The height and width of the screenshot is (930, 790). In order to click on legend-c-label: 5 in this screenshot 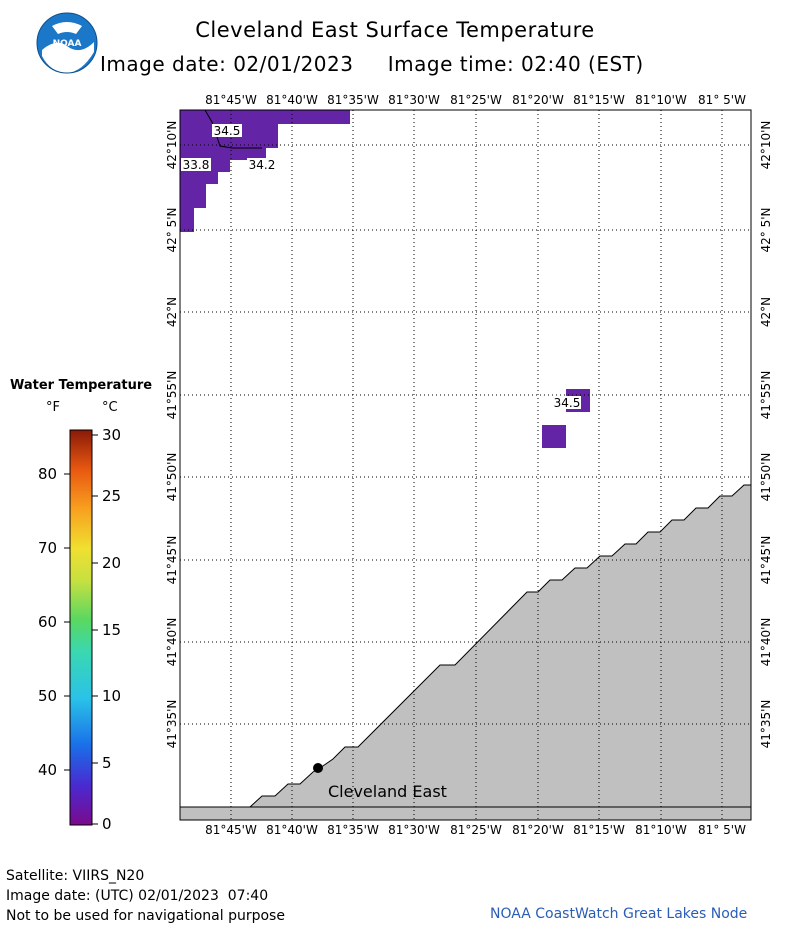, I will do `click(107, 763)`.